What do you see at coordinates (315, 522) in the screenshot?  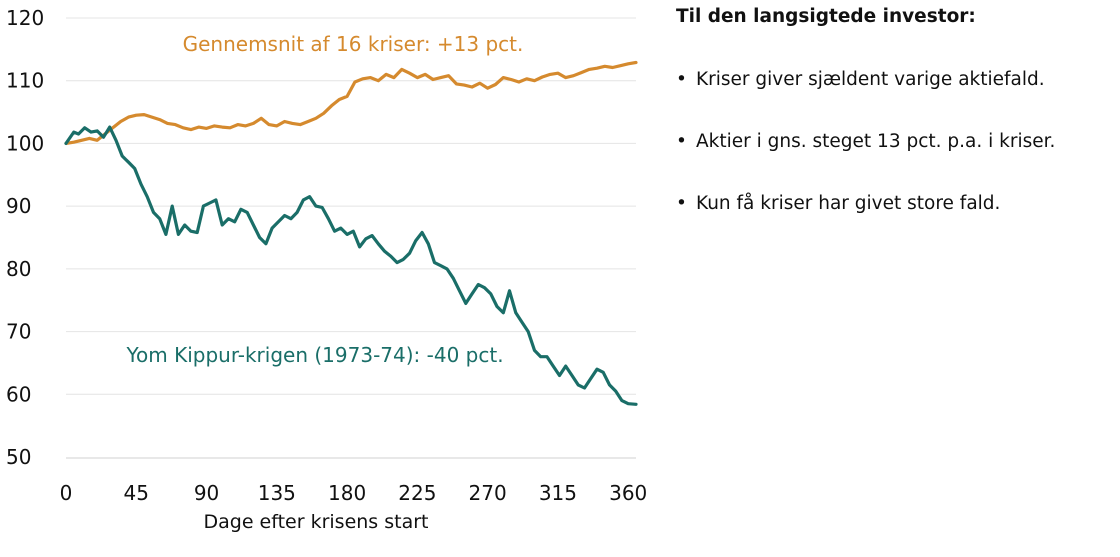 I see `x-axis-title: Dage efter krisens start` at bounding box center [315, 522].